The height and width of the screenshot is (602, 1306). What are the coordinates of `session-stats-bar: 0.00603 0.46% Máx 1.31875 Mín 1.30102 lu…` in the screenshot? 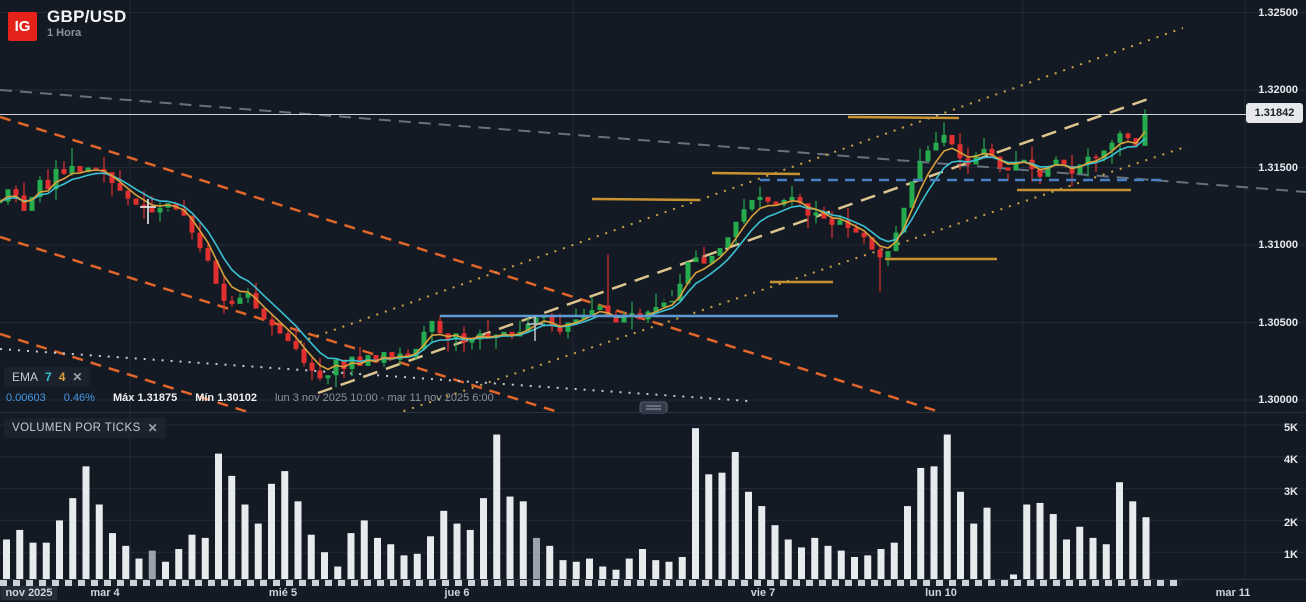 It's located at (250, 398).